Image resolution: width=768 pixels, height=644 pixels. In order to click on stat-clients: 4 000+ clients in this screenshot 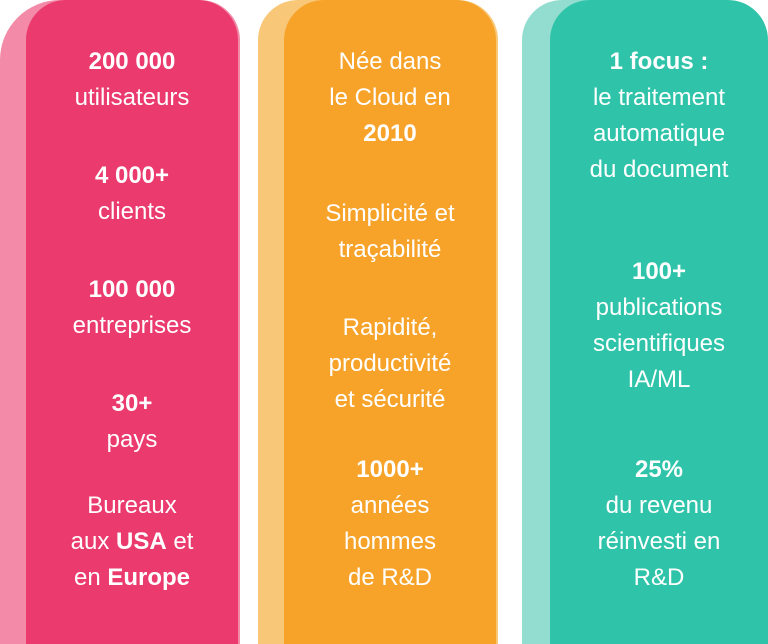, I will do `click(132, 194)`.